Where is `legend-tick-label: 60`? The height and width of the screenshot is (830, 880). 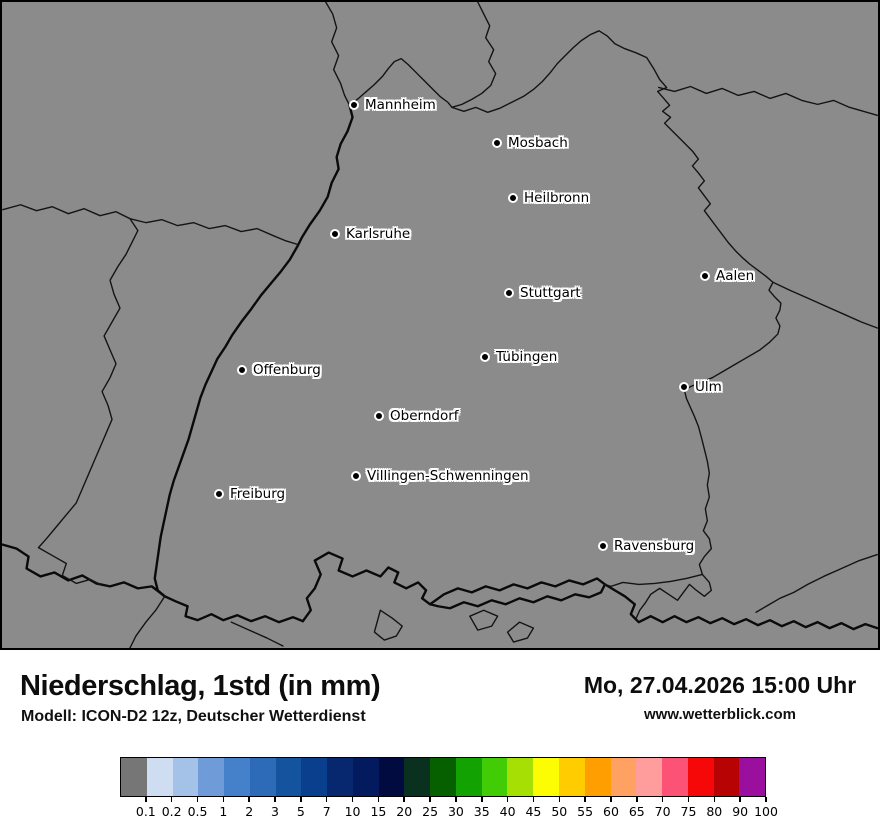
legend-tick-label: 60 is located at coordinates (611, 811).